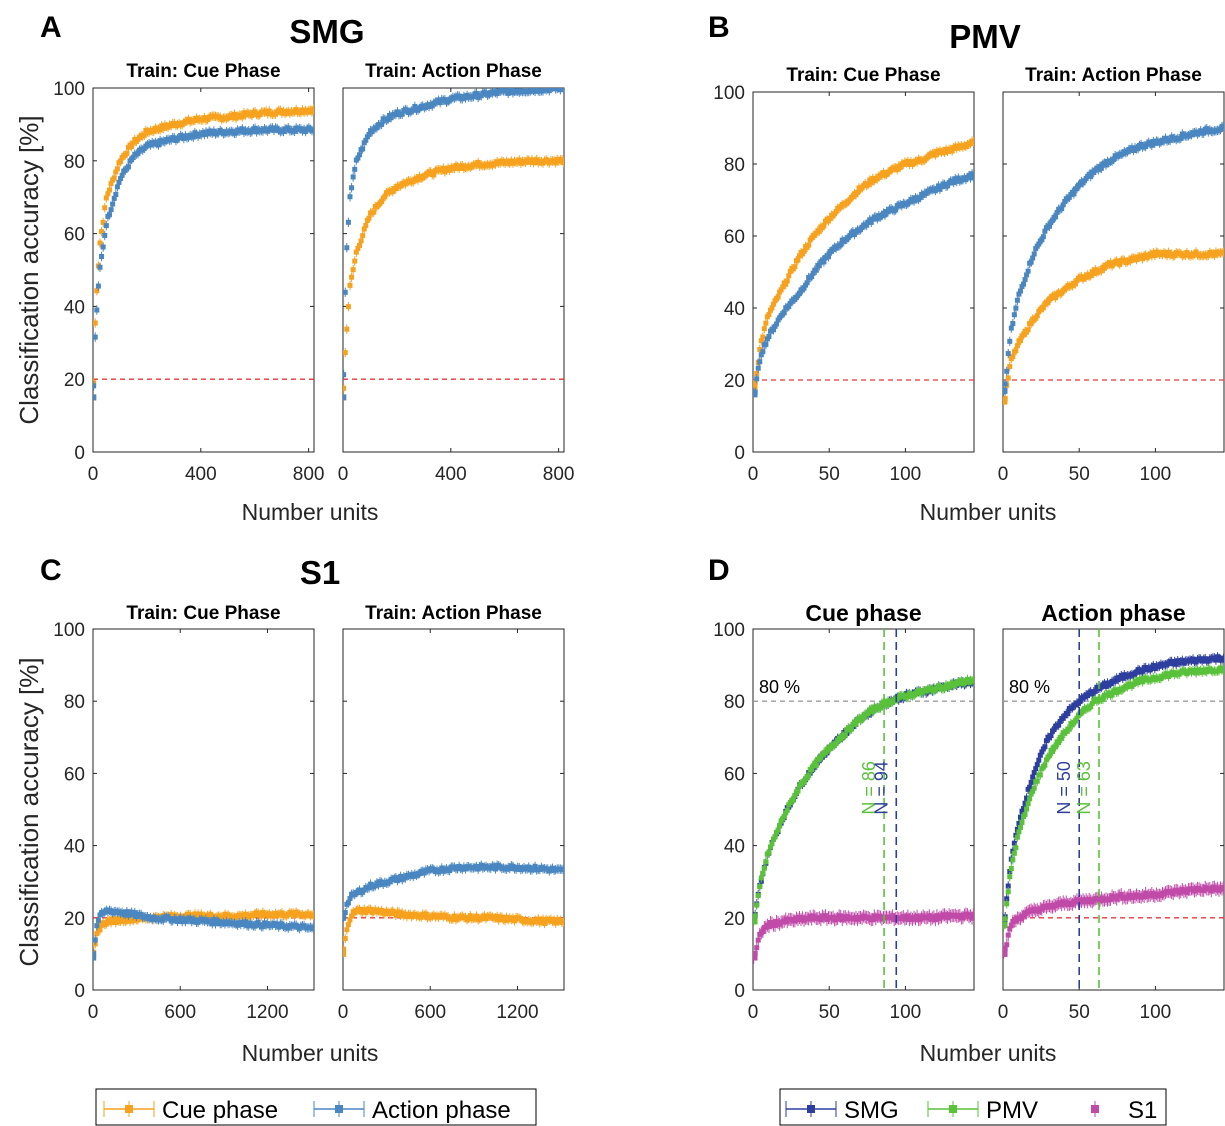 Image resolution: width=1225 pixels, height=1126 pixels. What do you see at coordinates (267, 1012) in the screenshot?
I see `x-tick-label: 1200` at bounding box center [267, 1012].